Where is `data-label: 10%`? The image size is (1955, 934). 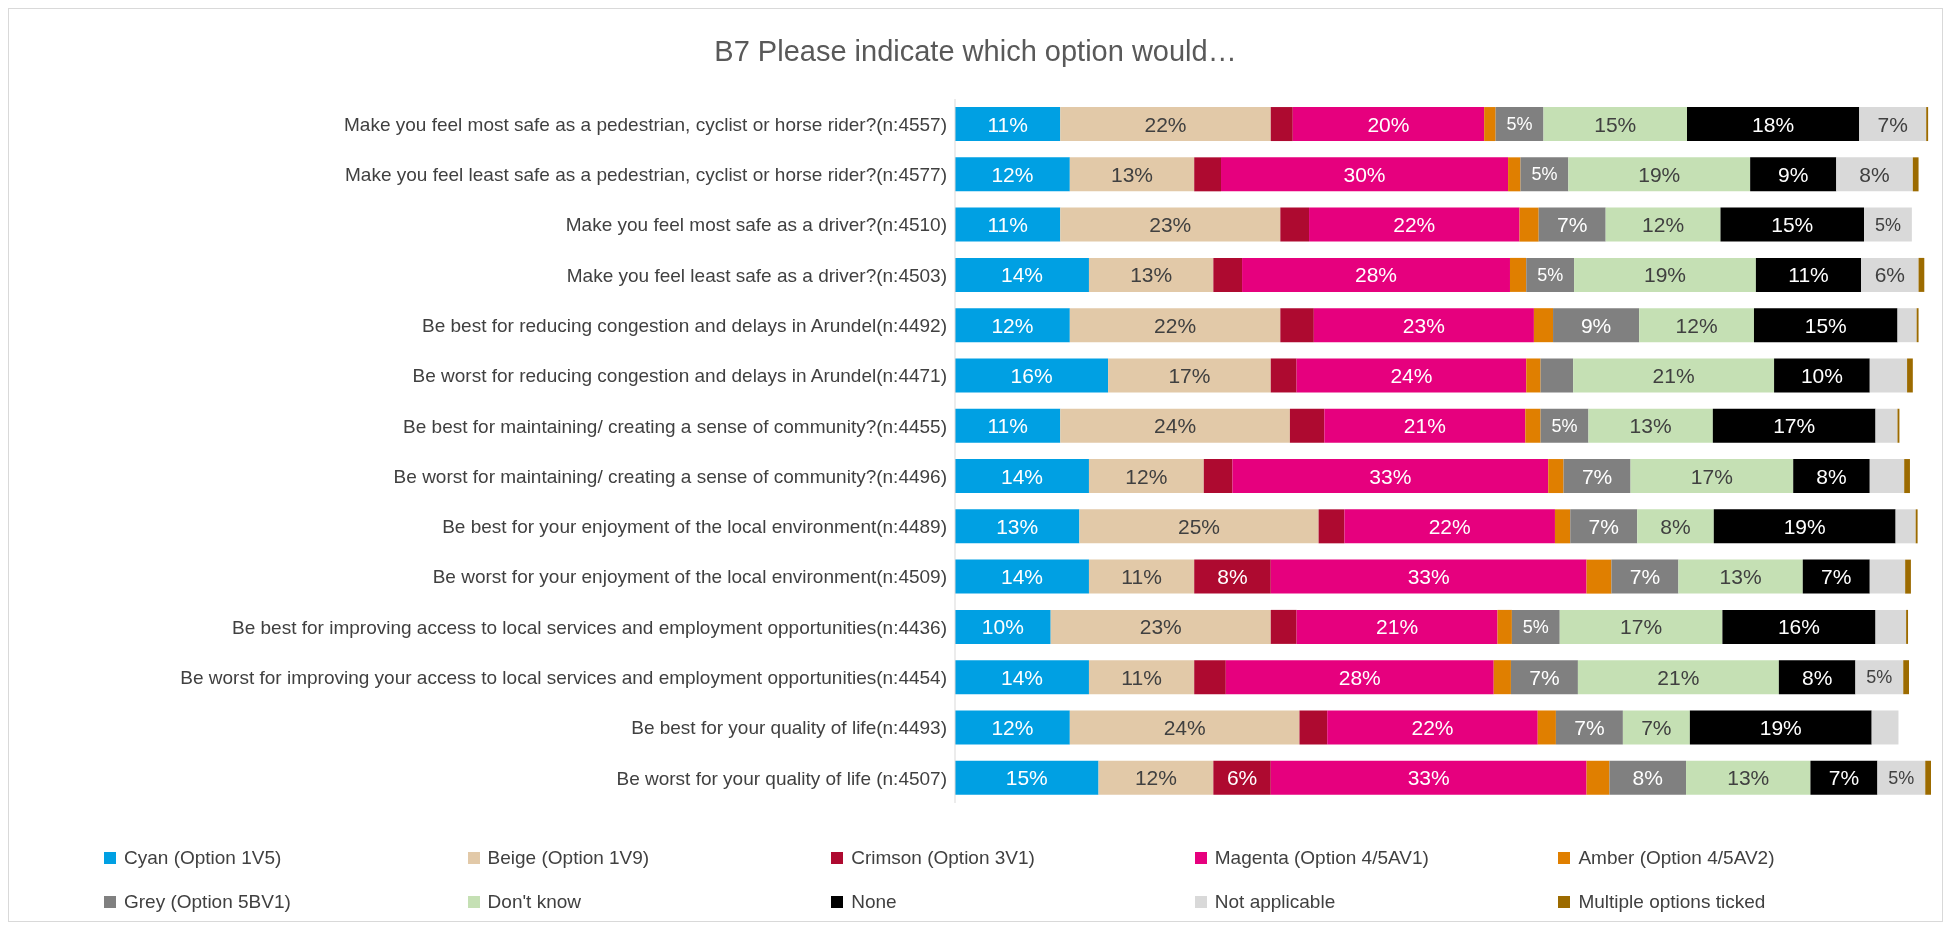
data-label: 10% is located at coordinates (1821, 375).